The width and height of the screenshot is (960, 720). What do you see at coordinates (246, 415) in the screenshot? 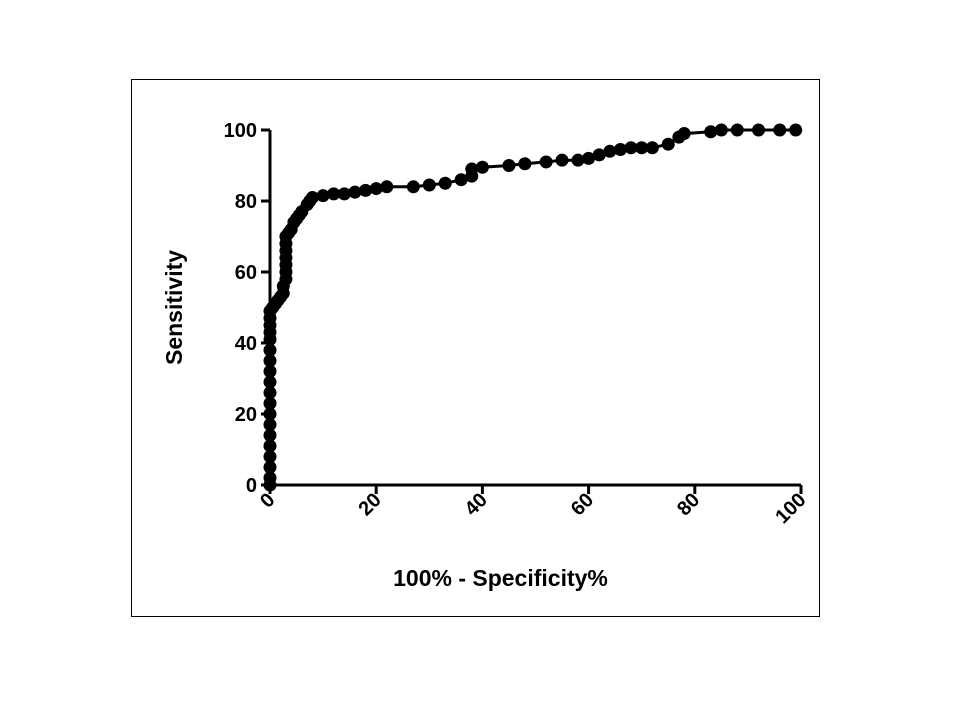
I see `y-tick-label: 20` at bounding box center [246, 415].